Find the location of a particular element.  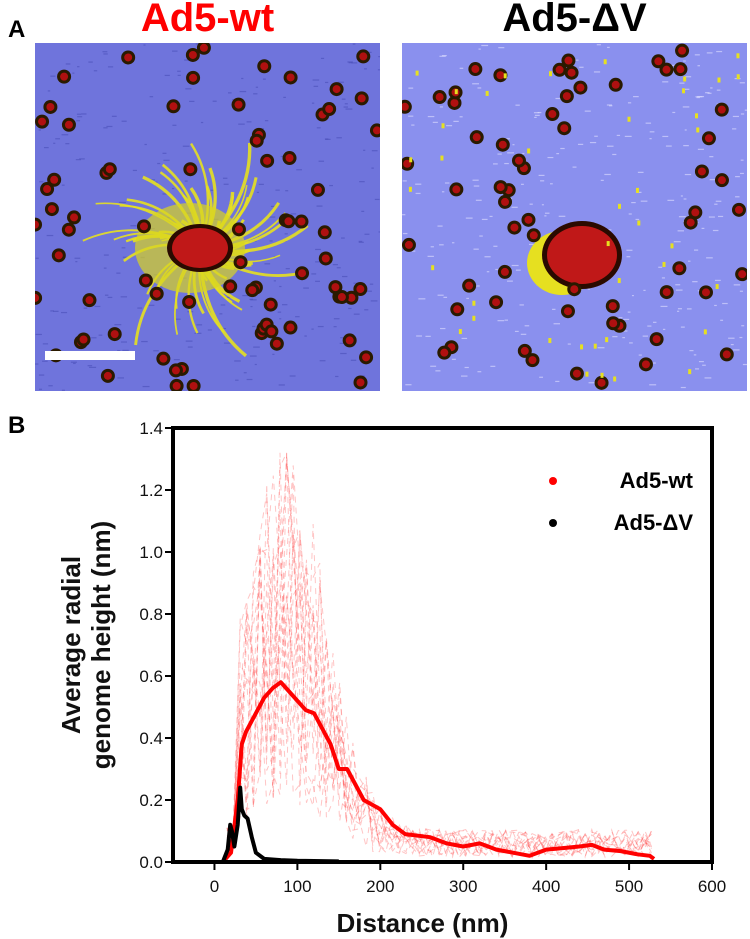

y-tick-label: 0.0 is located at coordinates (151, 862).